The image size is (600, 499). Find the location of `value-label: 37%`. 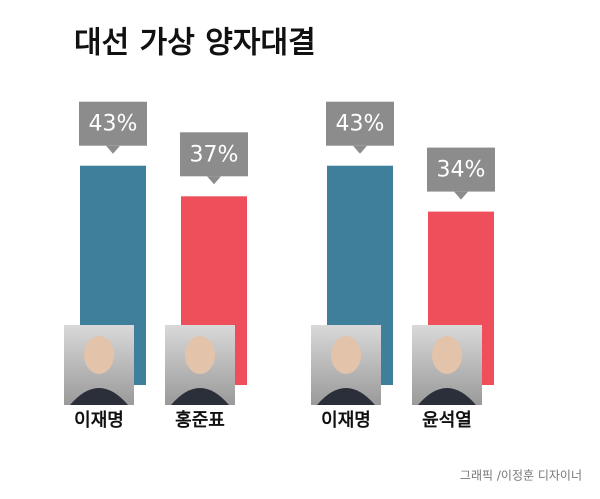

value-label: 37% is located at coordinates (214, 154).